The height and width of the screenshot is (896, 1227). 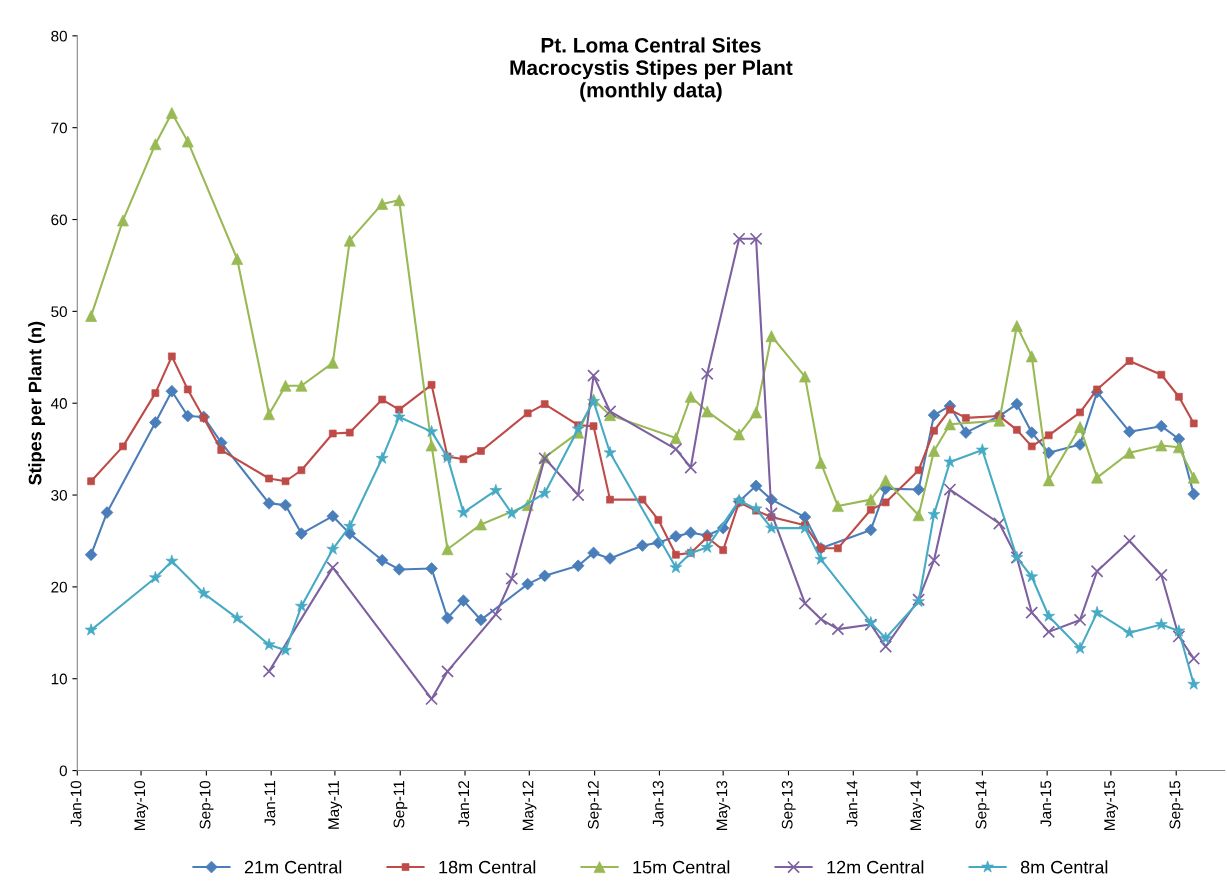 What do you see at coordinates (464, 804) in the screenshot?
I see `x-tick-label: Jan-12` at bounding box center [464, 804].